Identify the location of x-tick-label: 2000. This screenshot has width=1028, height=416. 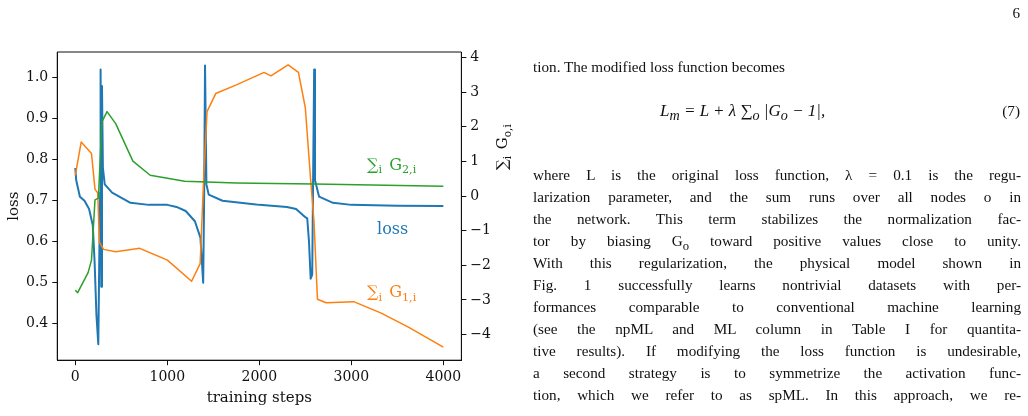
(259, 376).